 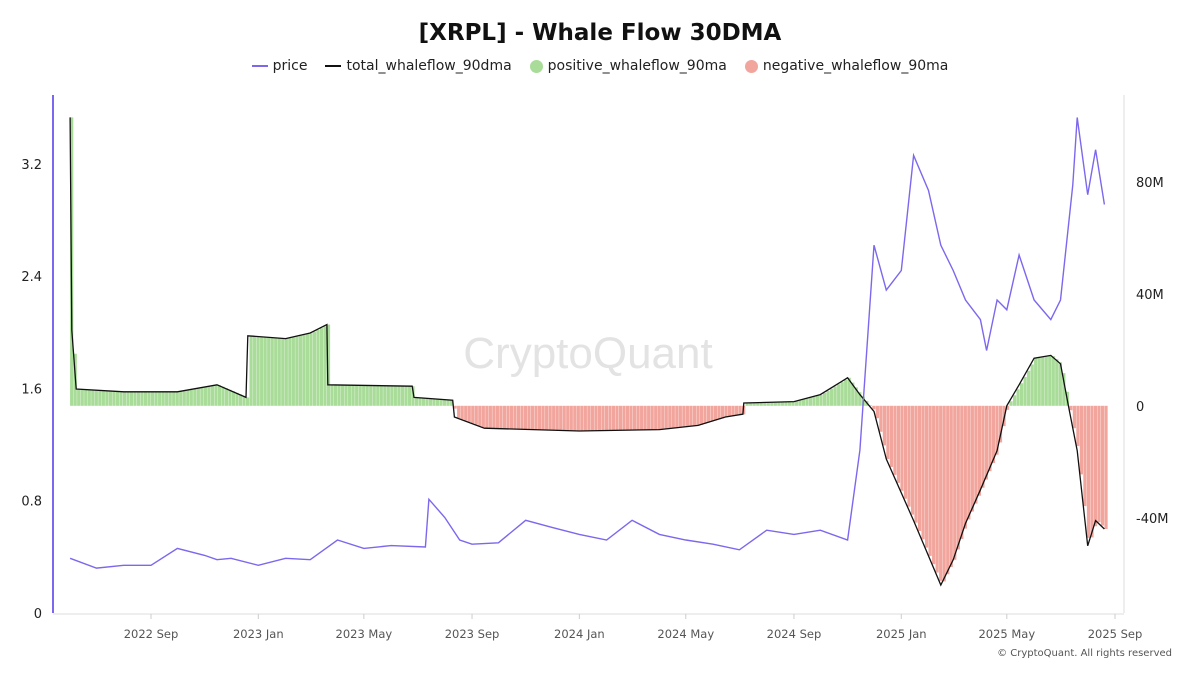 I want to click on x-tick-label: 2023 May, so click(x=364, y=634).